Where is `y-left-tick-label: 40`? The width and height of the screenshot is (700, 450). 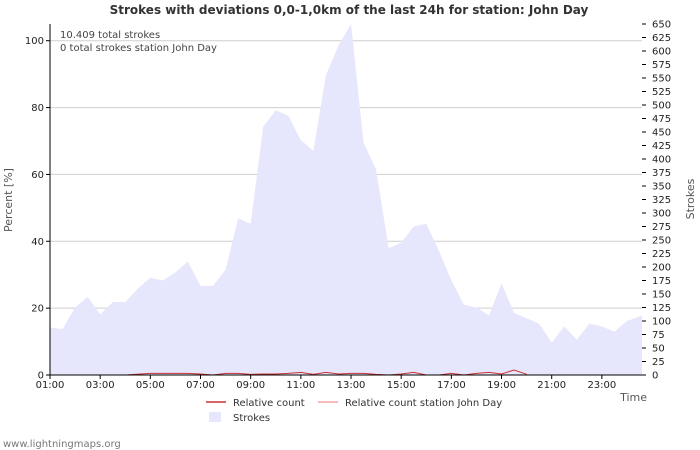 y-left-tick-label: 40 is located at coordinates (37, 242).